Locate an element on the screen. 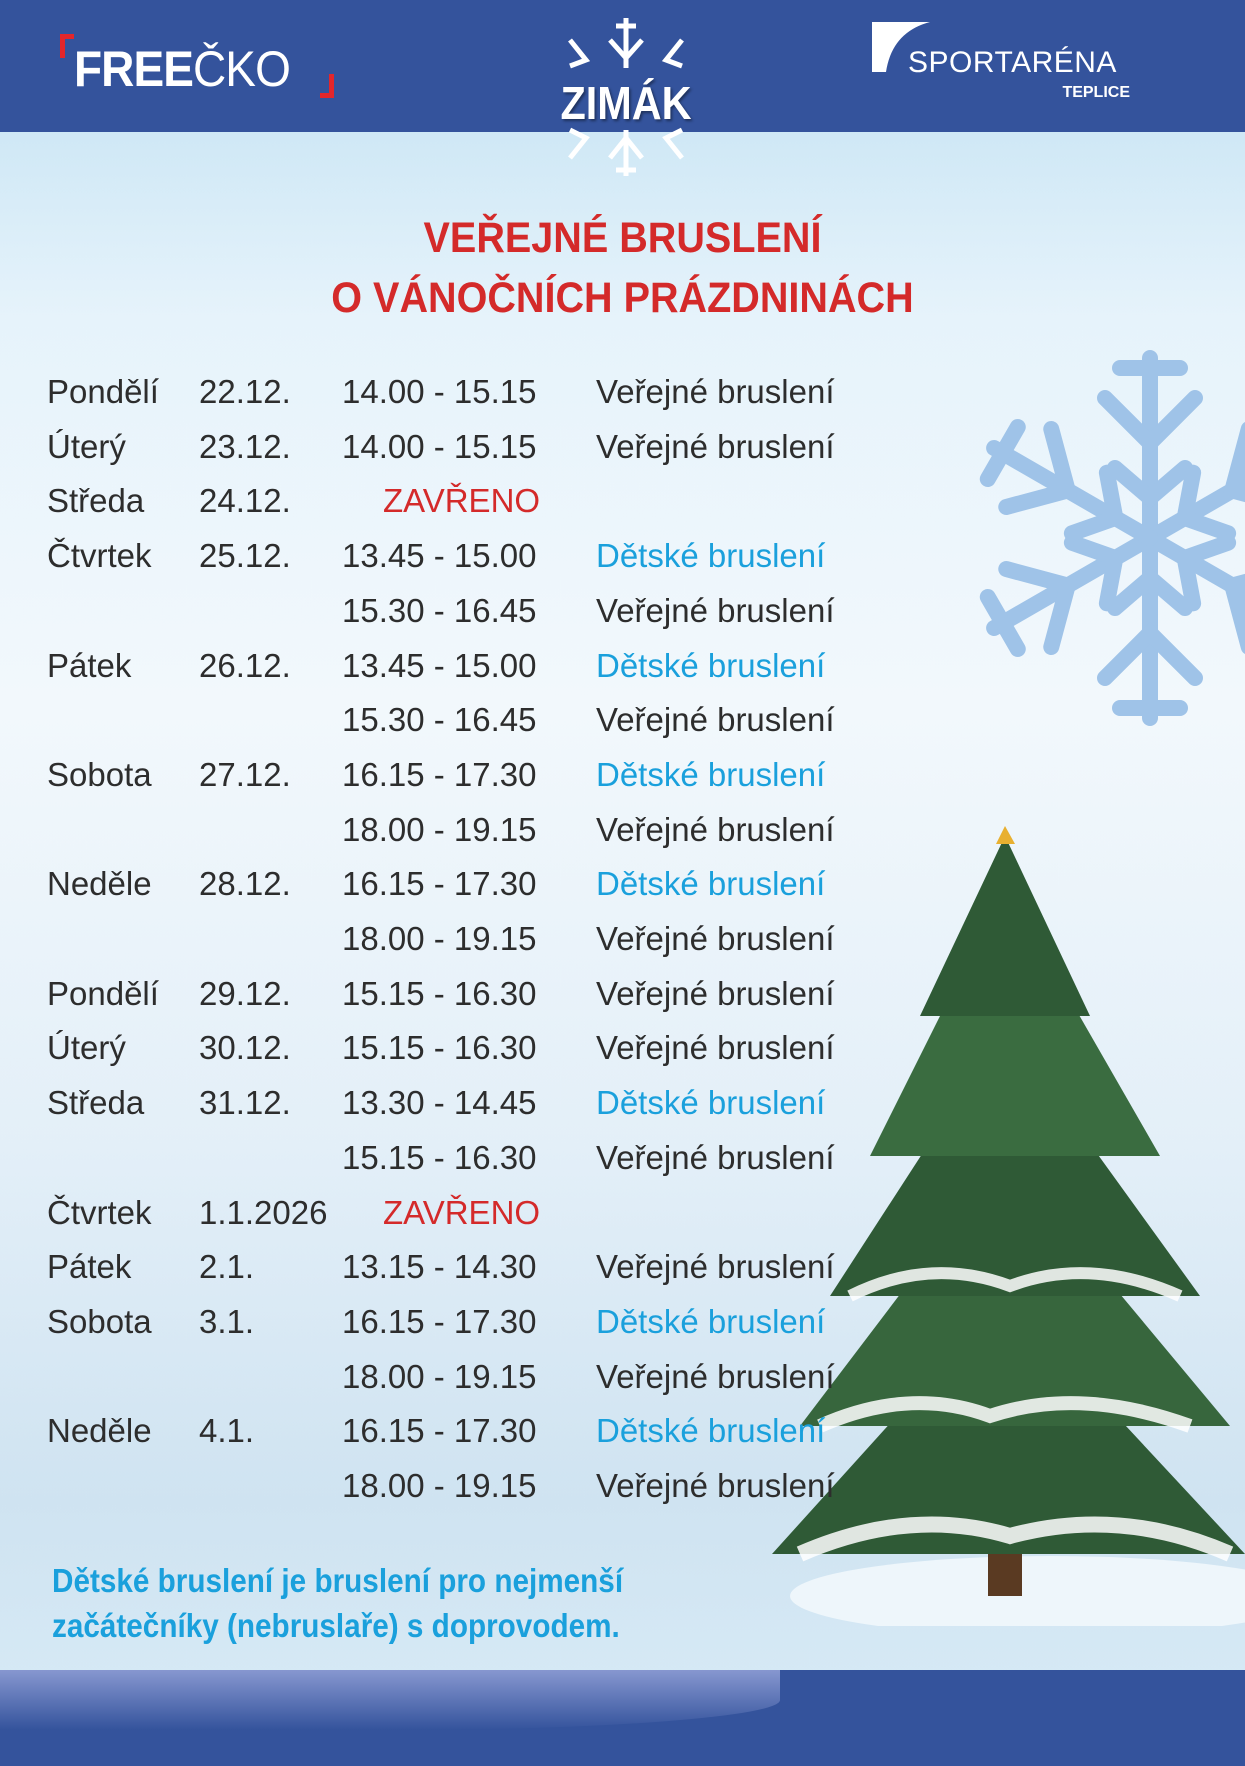 This screenshot has height=1766, width=1245. zimak-logo: ZIMÁK is located at coordinates (626, 98).